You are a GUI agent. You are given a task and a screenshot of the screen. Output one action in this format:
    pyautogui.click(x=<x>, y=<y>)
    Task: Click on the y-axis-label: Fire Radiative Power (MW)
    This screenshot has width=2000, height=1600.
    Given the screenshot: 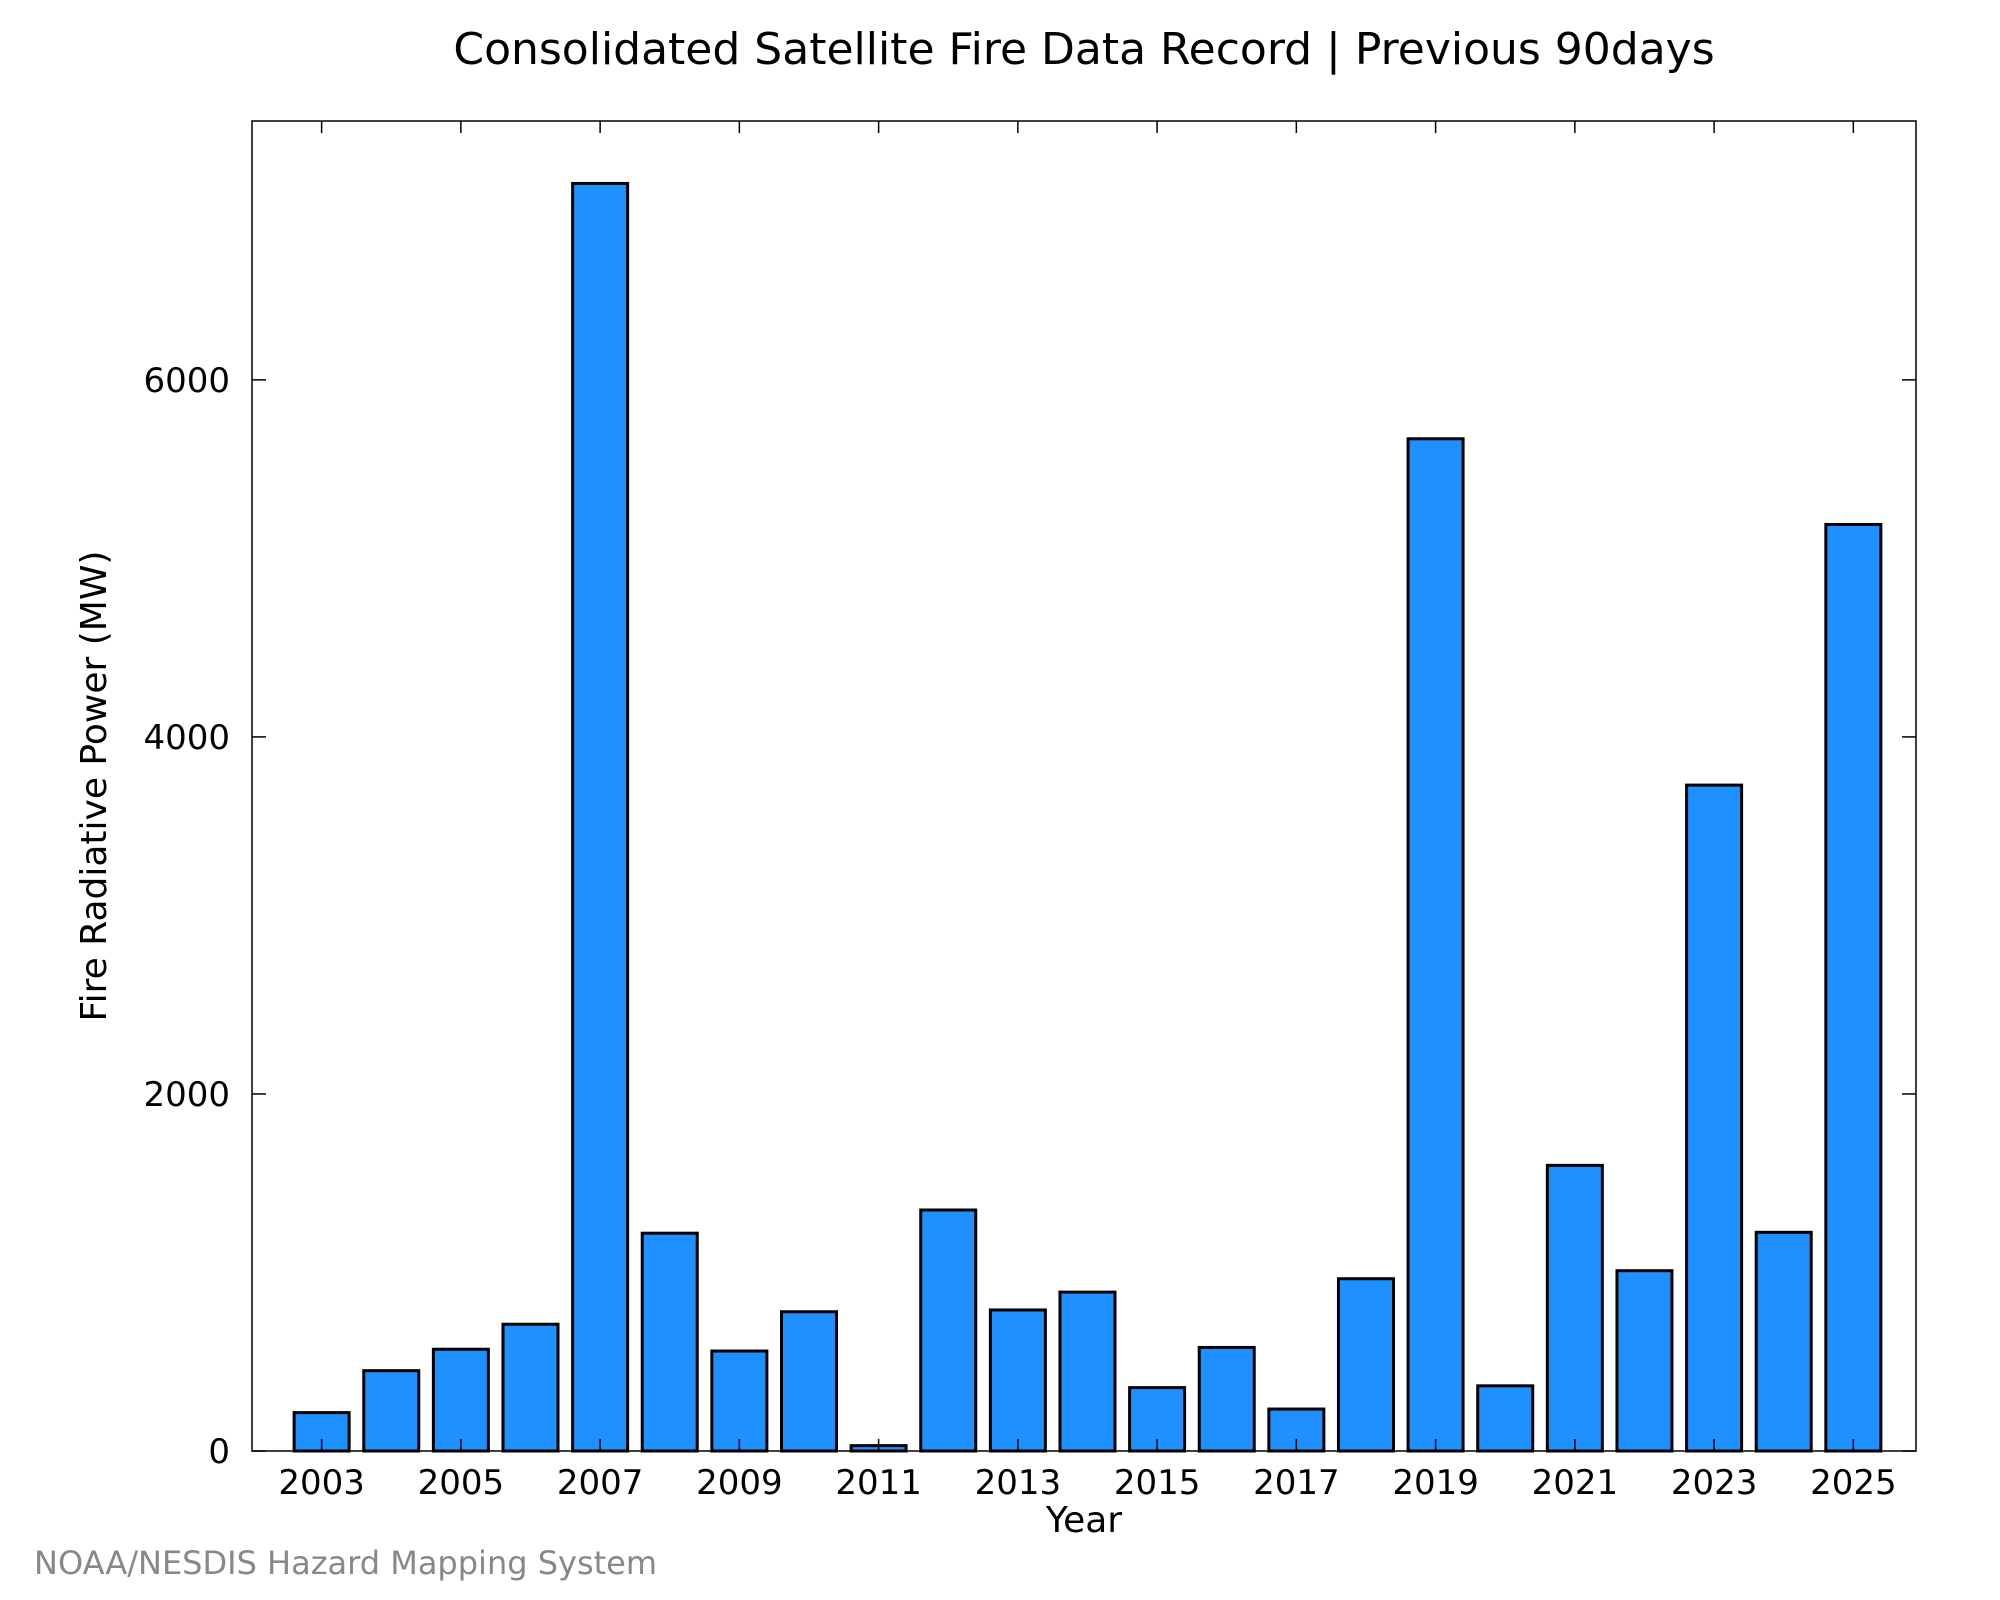 What is the action you would take?
    pyautogui.click(x=94, y=786)
    